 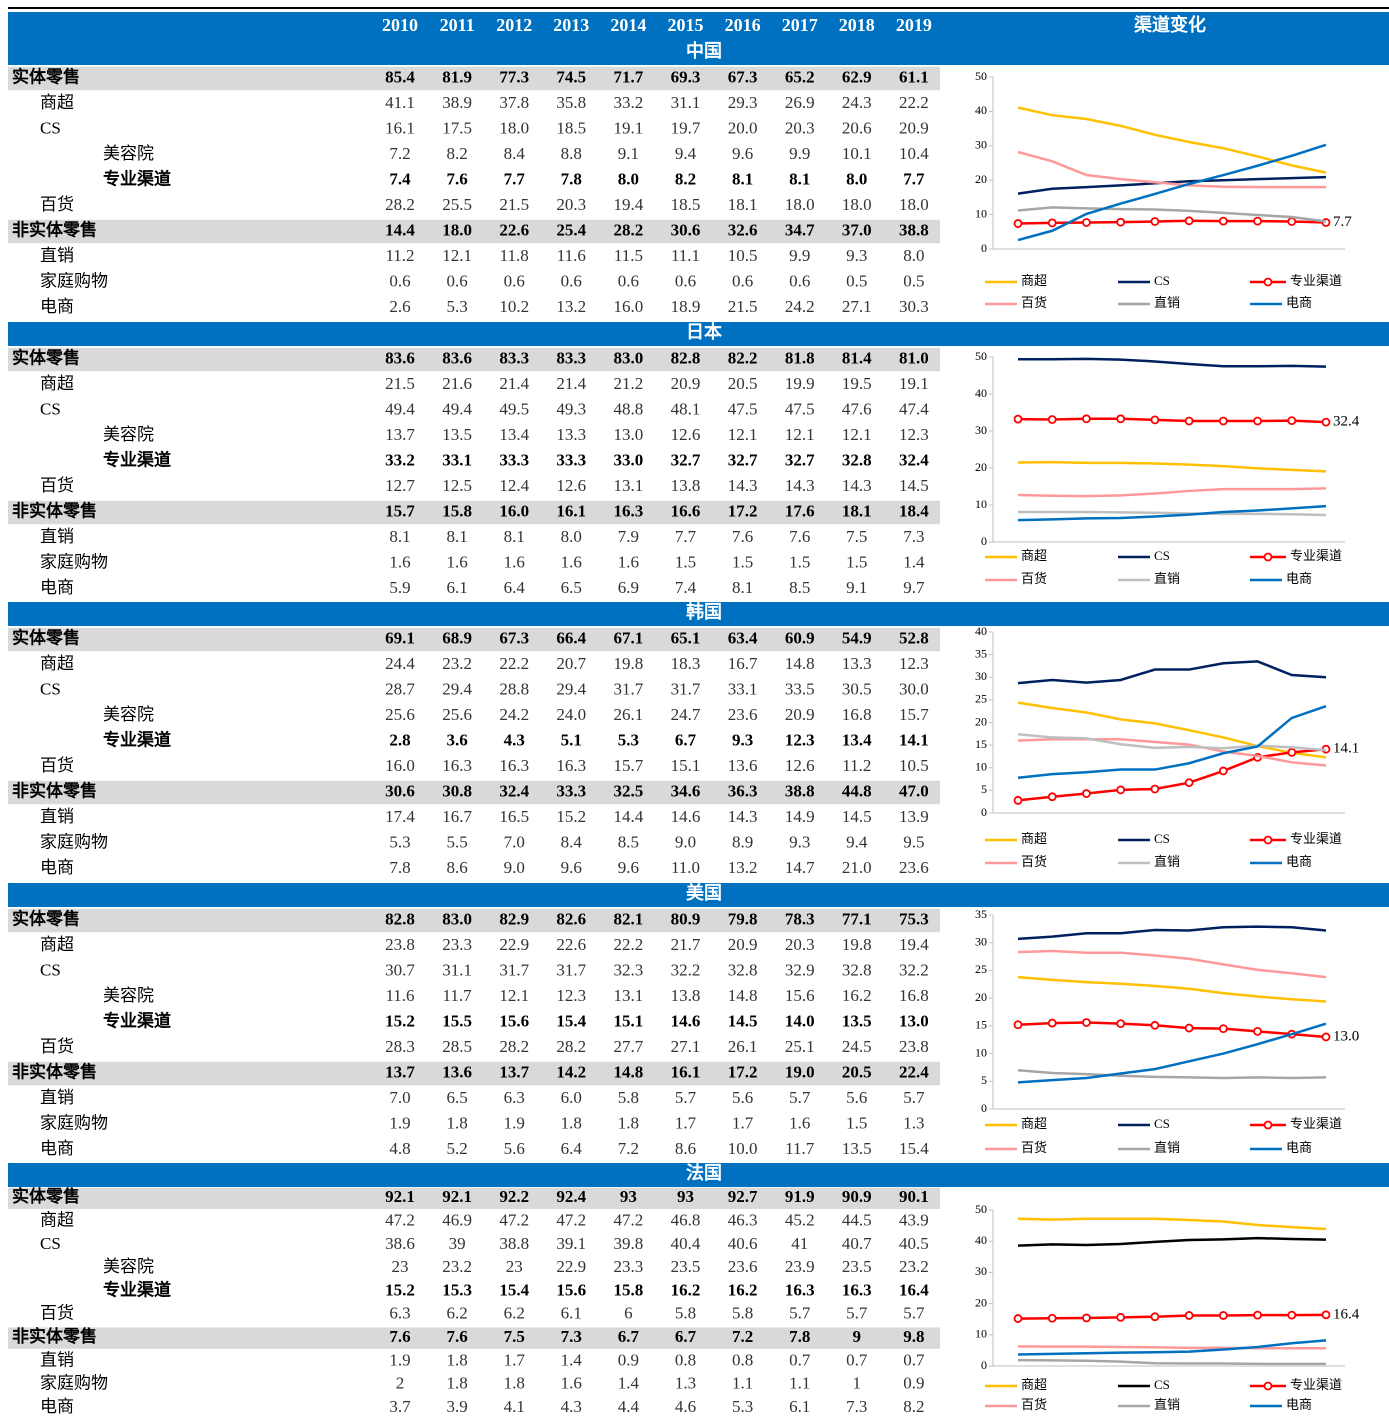 What do you see at coordinates (799, 178) in the screenshot?
I see `cell-value: 8.1` at bounding box center [799, 178].